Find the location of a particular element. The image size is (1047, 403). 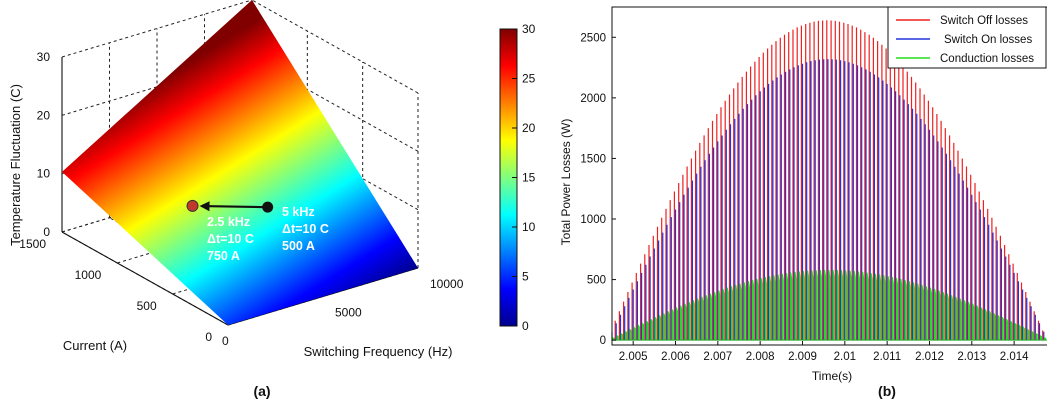

x-tick-label-2.006: 2.006 is located at coordinates (675, 357).